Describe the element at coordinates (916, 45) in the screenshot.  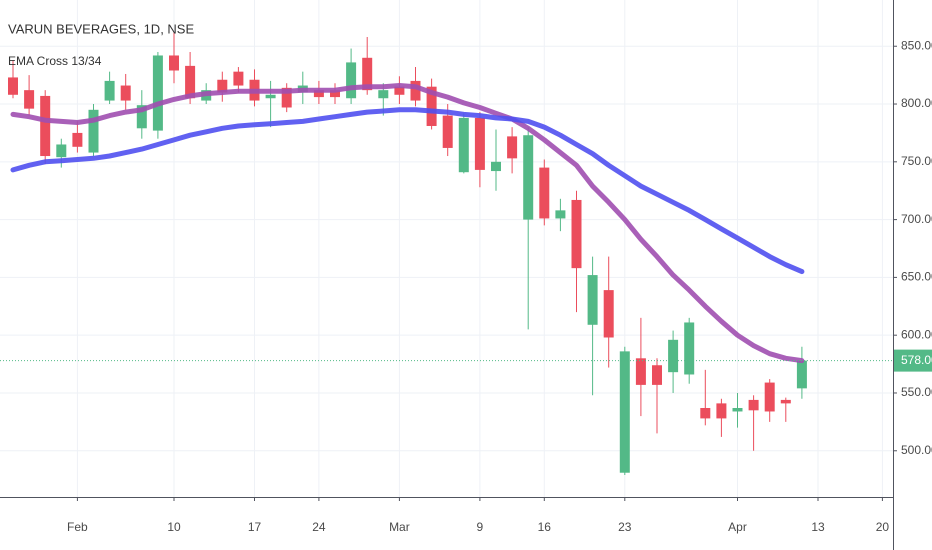
I see `y-tick-label: 850.00` at that location.